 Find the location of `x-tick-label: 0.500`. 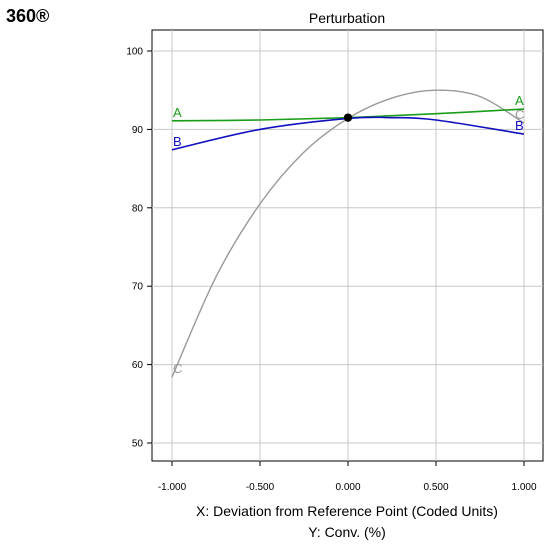

x-tick-label: 0.500 is located at coordinates (435, 487).